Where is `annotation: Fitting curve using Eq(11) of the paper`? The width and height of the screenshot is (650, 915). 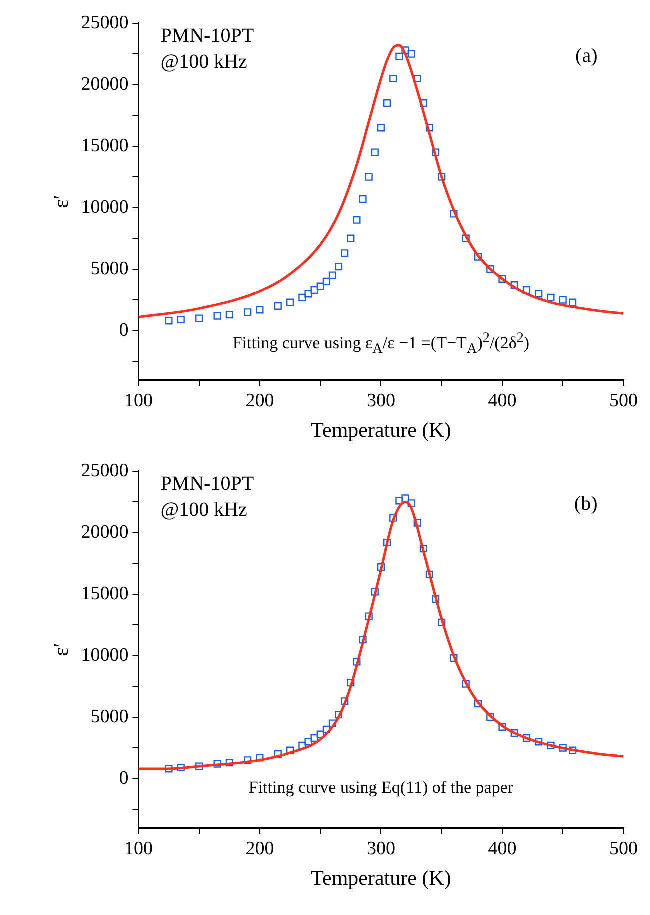 annotation: Fitting curve using Eq(11) of the paper is located at coordinates (381, 788).